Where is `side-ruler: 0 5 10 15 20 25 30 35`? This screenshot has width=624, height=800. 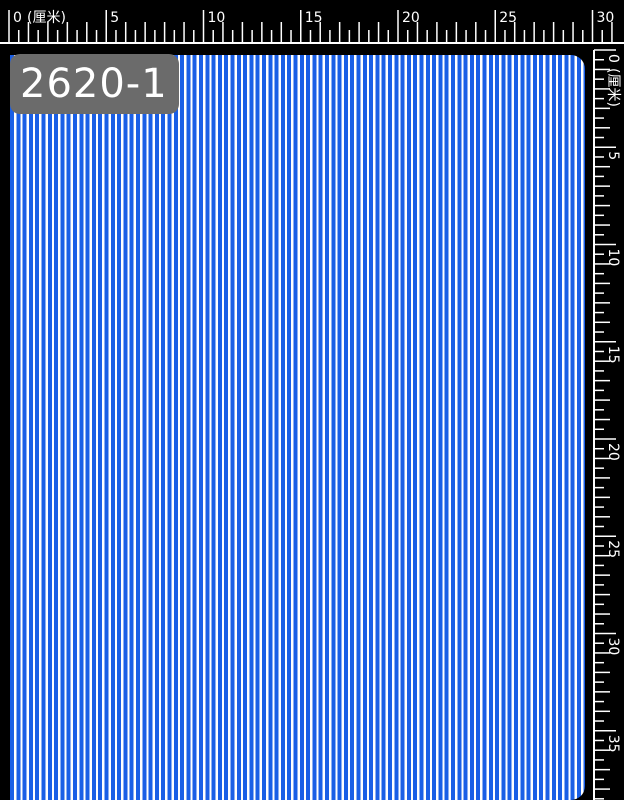 side-ruler: 0 5 10 15 20 25 30 35 is located at coordinates (607, 424).